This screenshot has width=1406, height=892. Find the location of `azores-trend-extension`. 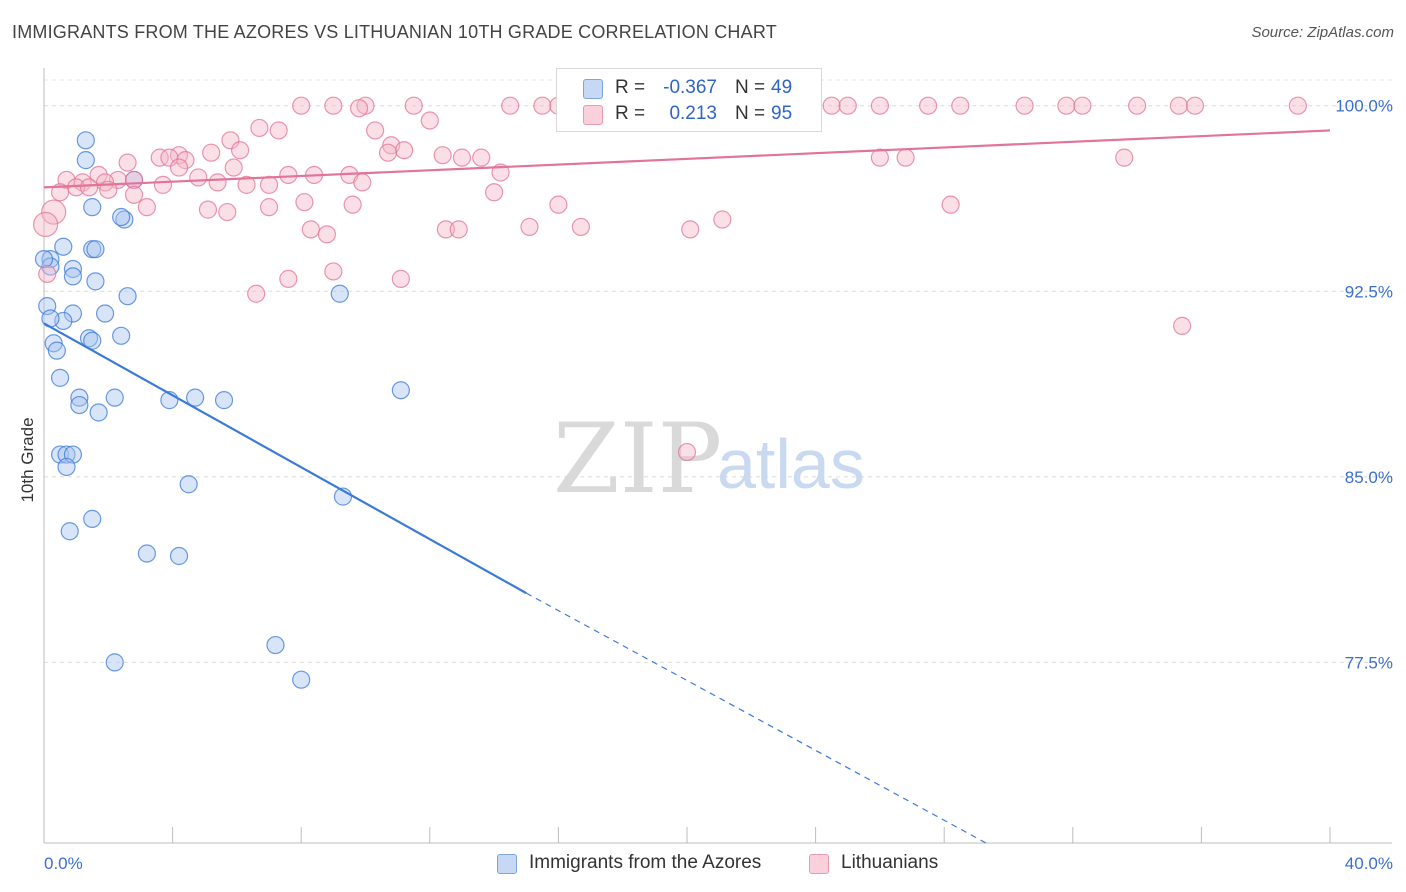

azores-trend-extension is located at coordinates (756, 718).